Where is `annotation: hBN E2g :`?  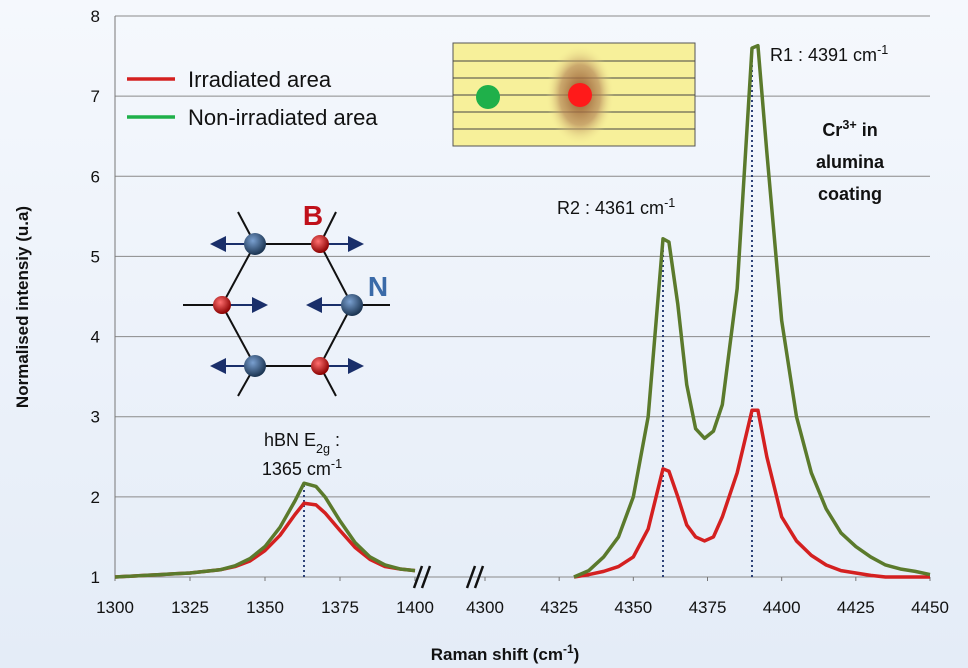
annotation: hBN E2g : is located at coordinates (302, 443).